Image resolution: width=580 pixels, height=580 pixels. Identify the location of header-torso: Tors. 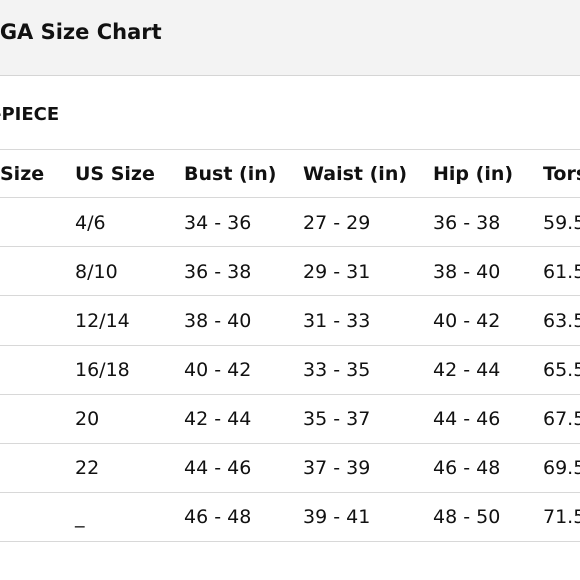
(561, 174).